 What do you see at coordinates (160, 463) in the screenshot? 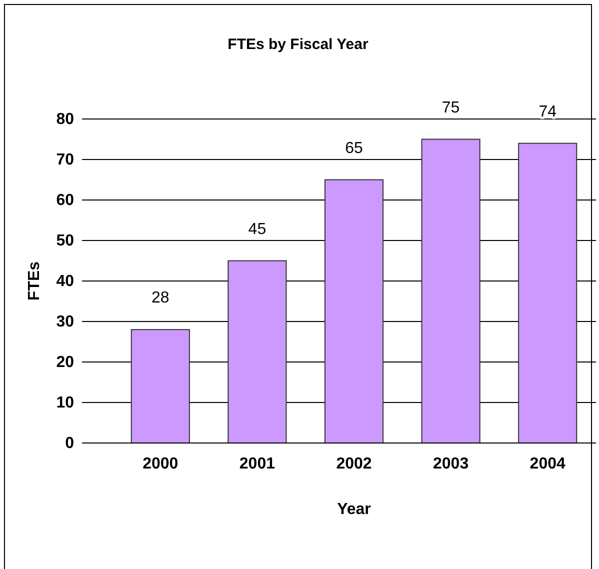
I see `x-tick-label: 2000` at bounding box center [160, 463].